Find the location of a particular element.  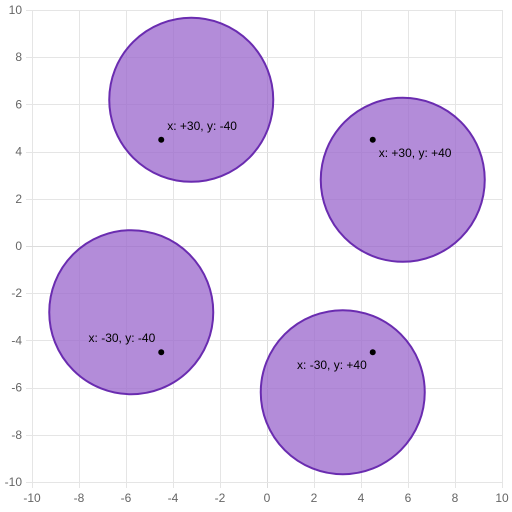

x-tick-label: 10 is located at coordinates (502, 498).